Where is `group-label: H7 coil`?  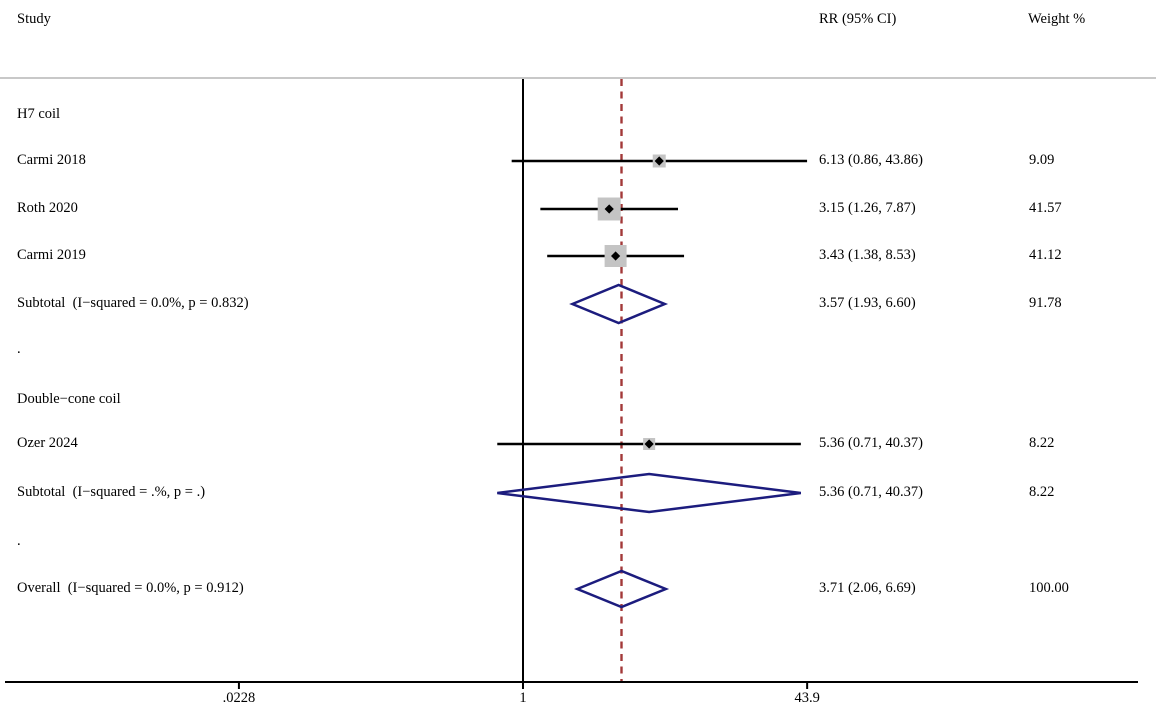
group-label: H7 coil is located at coordinates (39, 114).